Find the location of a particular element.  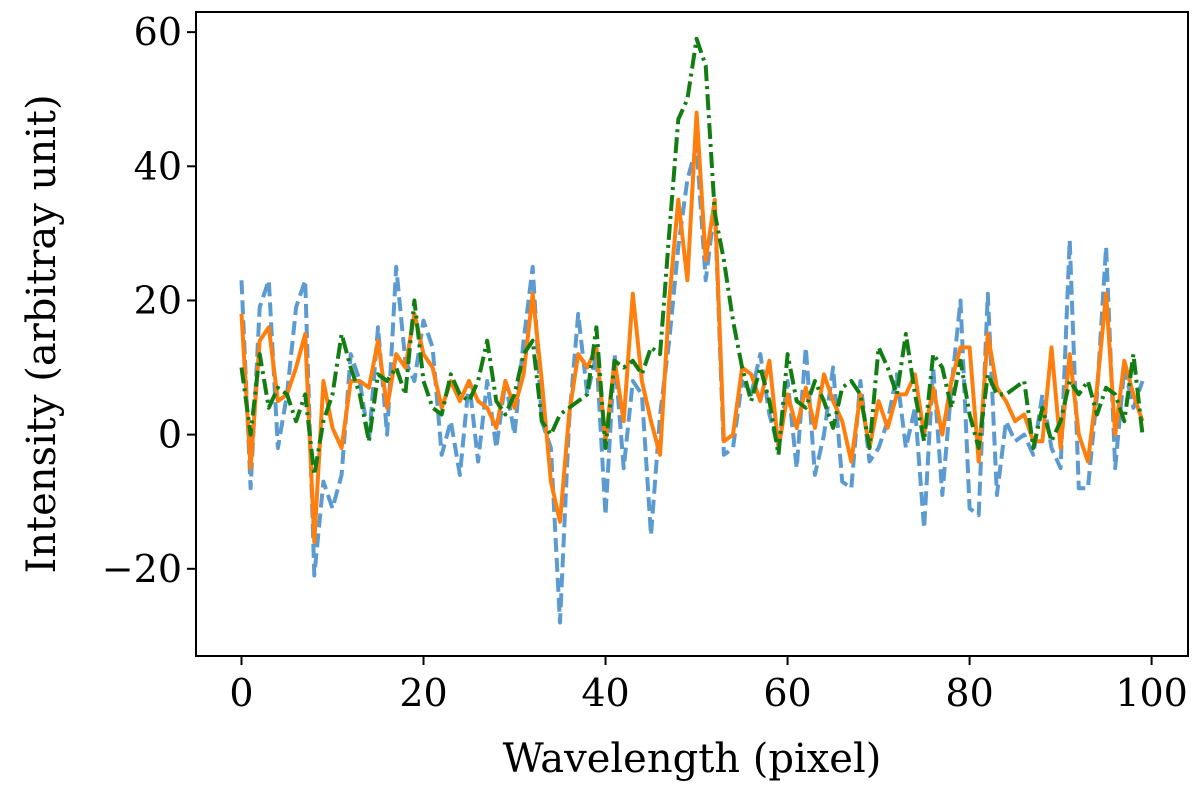

y-tick-label: 60 is located at coordinates (158, 32).